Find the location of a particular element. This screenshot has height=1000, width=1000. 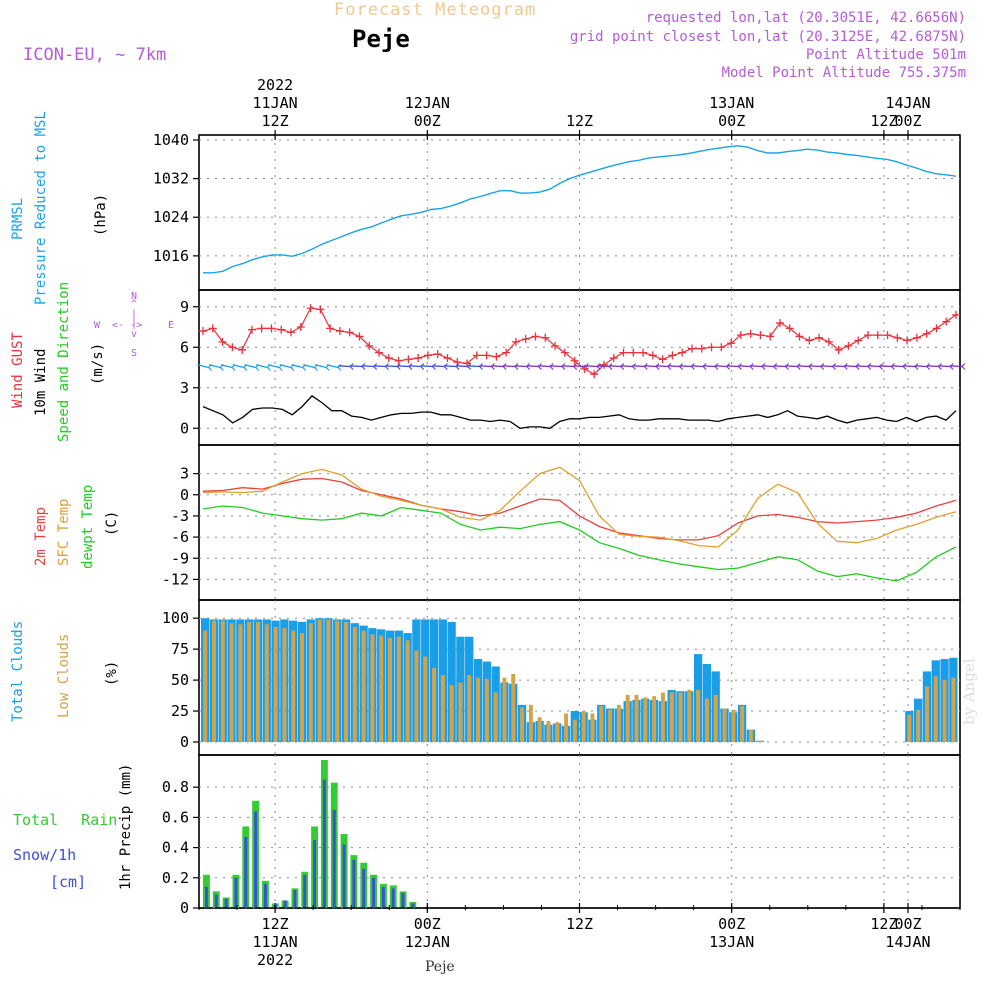

bottom-time-label: 11JAN is located at coordinates (275, 942).